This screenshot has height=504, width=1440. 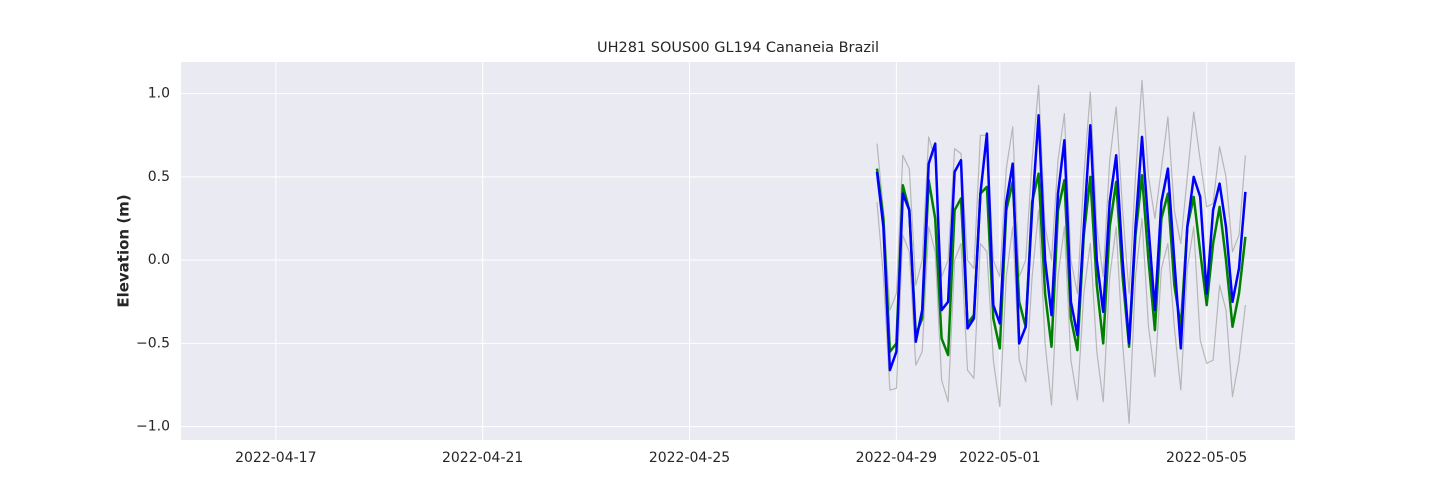 What do you see at coordinates (999, 458) in the screenshot?
I see `x-tick-label: 2022-05-01` at bounding box center [999, 458].